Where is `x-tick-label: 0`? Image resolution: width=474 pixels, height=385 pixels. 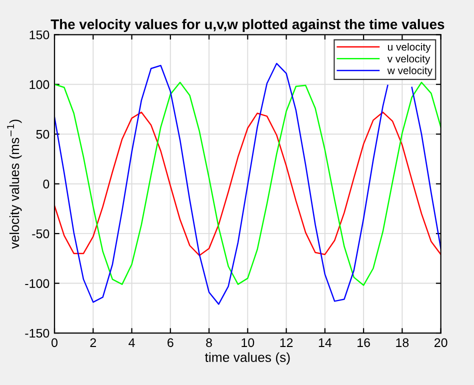
x-tick-label: 0 is located at coordinates (55, 343).